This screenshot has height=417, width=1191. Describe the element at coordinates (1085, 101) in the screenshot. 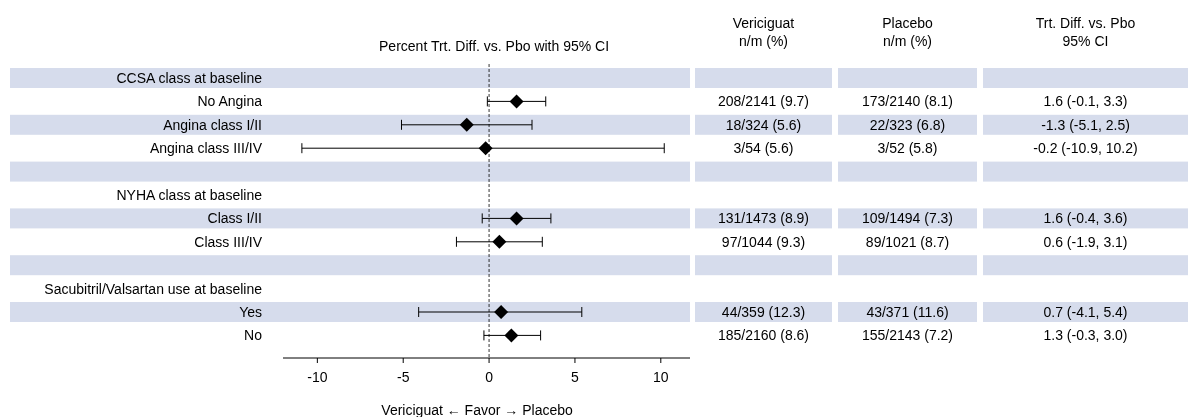

I see `text: 1.6 (-0.1, 3.3)` at that location.